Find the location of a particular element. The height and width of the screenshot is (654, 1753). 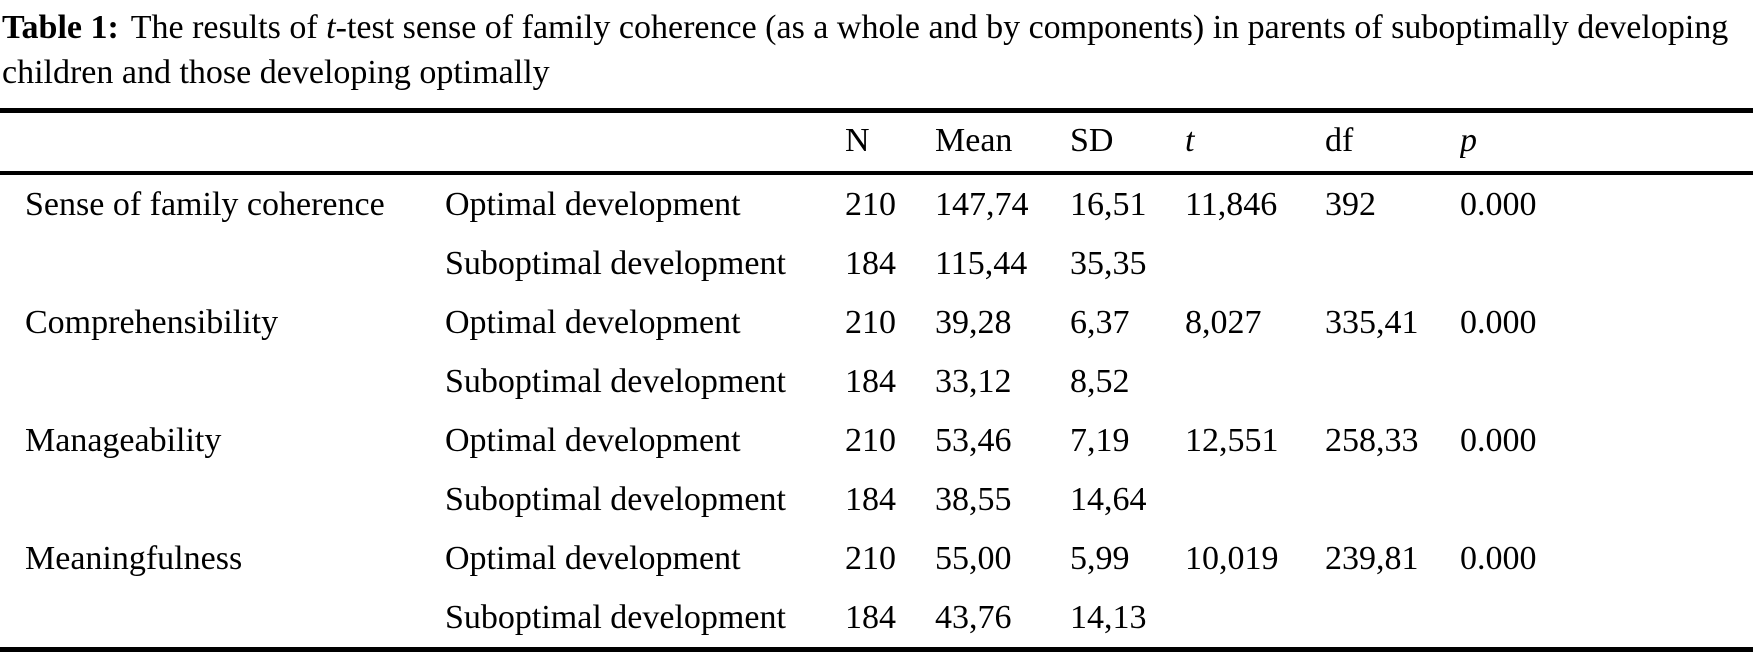

cell-mean: 39,28 is located at coordinates (973, 322).